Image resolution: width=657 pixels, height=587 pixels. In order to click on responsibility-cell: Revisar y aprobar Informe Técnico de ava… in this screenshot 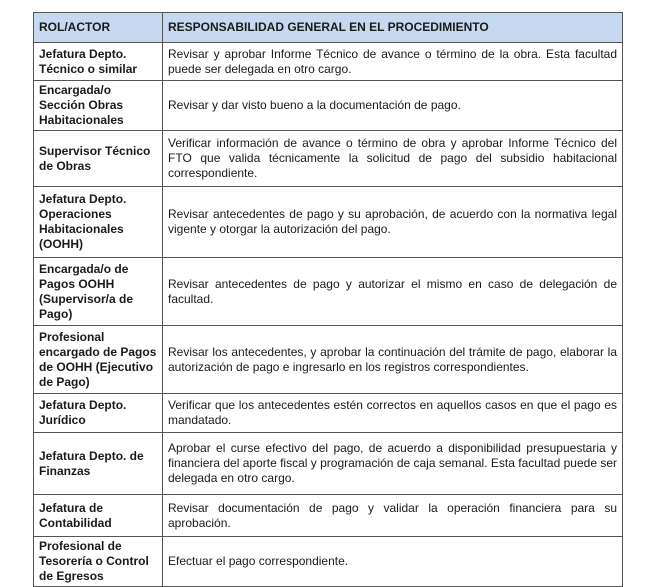, I will do `click(392, 61)`.